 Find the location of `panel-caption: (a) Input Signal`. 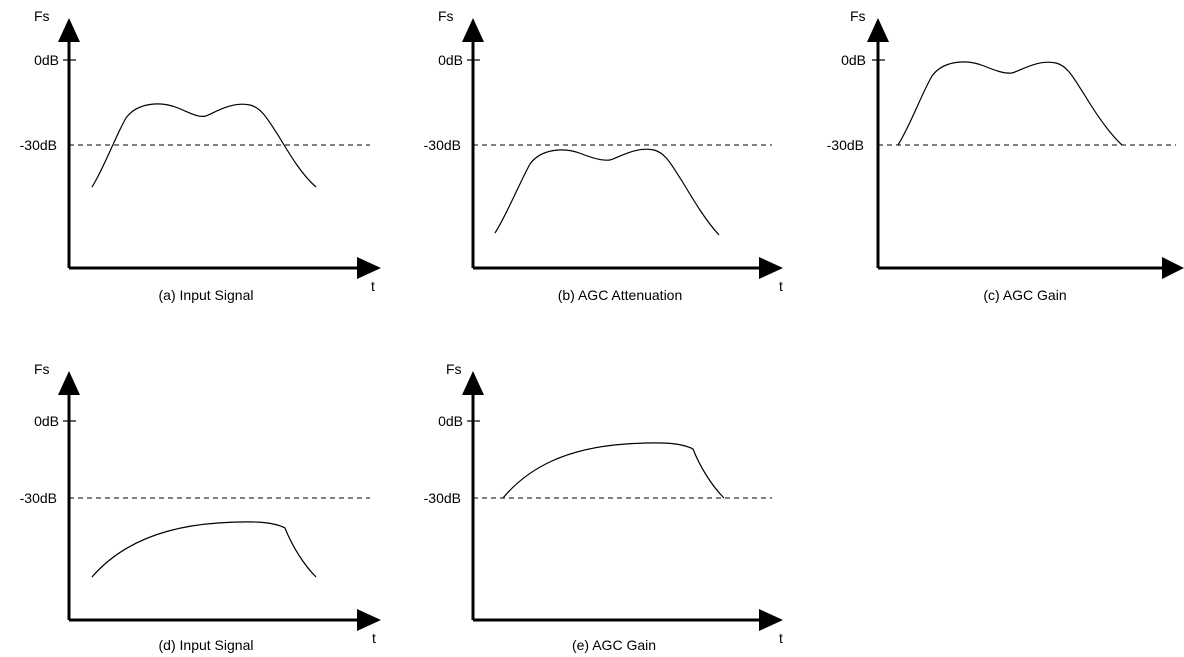

panel-caption: (a) Input Signal is located at coordinates (206, 295).